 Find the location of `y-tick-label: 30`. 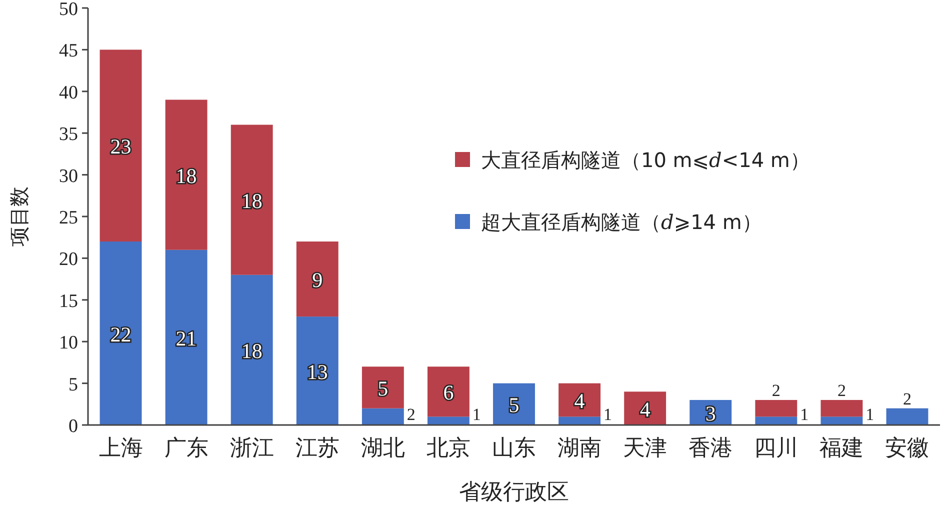

y-tick-label: 30 is located at coordinates (68, 176).